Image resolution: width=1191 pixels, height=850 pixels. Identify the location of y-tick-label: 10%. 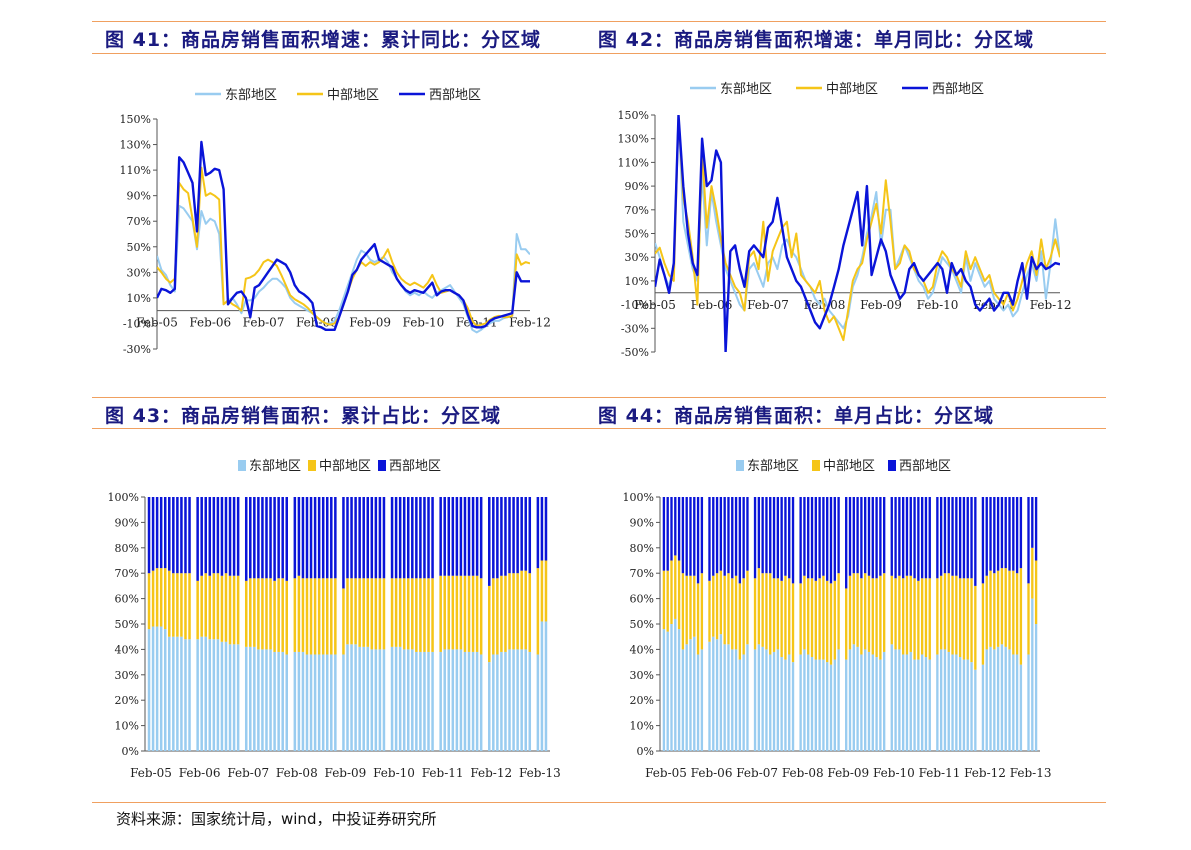
(139, 298).